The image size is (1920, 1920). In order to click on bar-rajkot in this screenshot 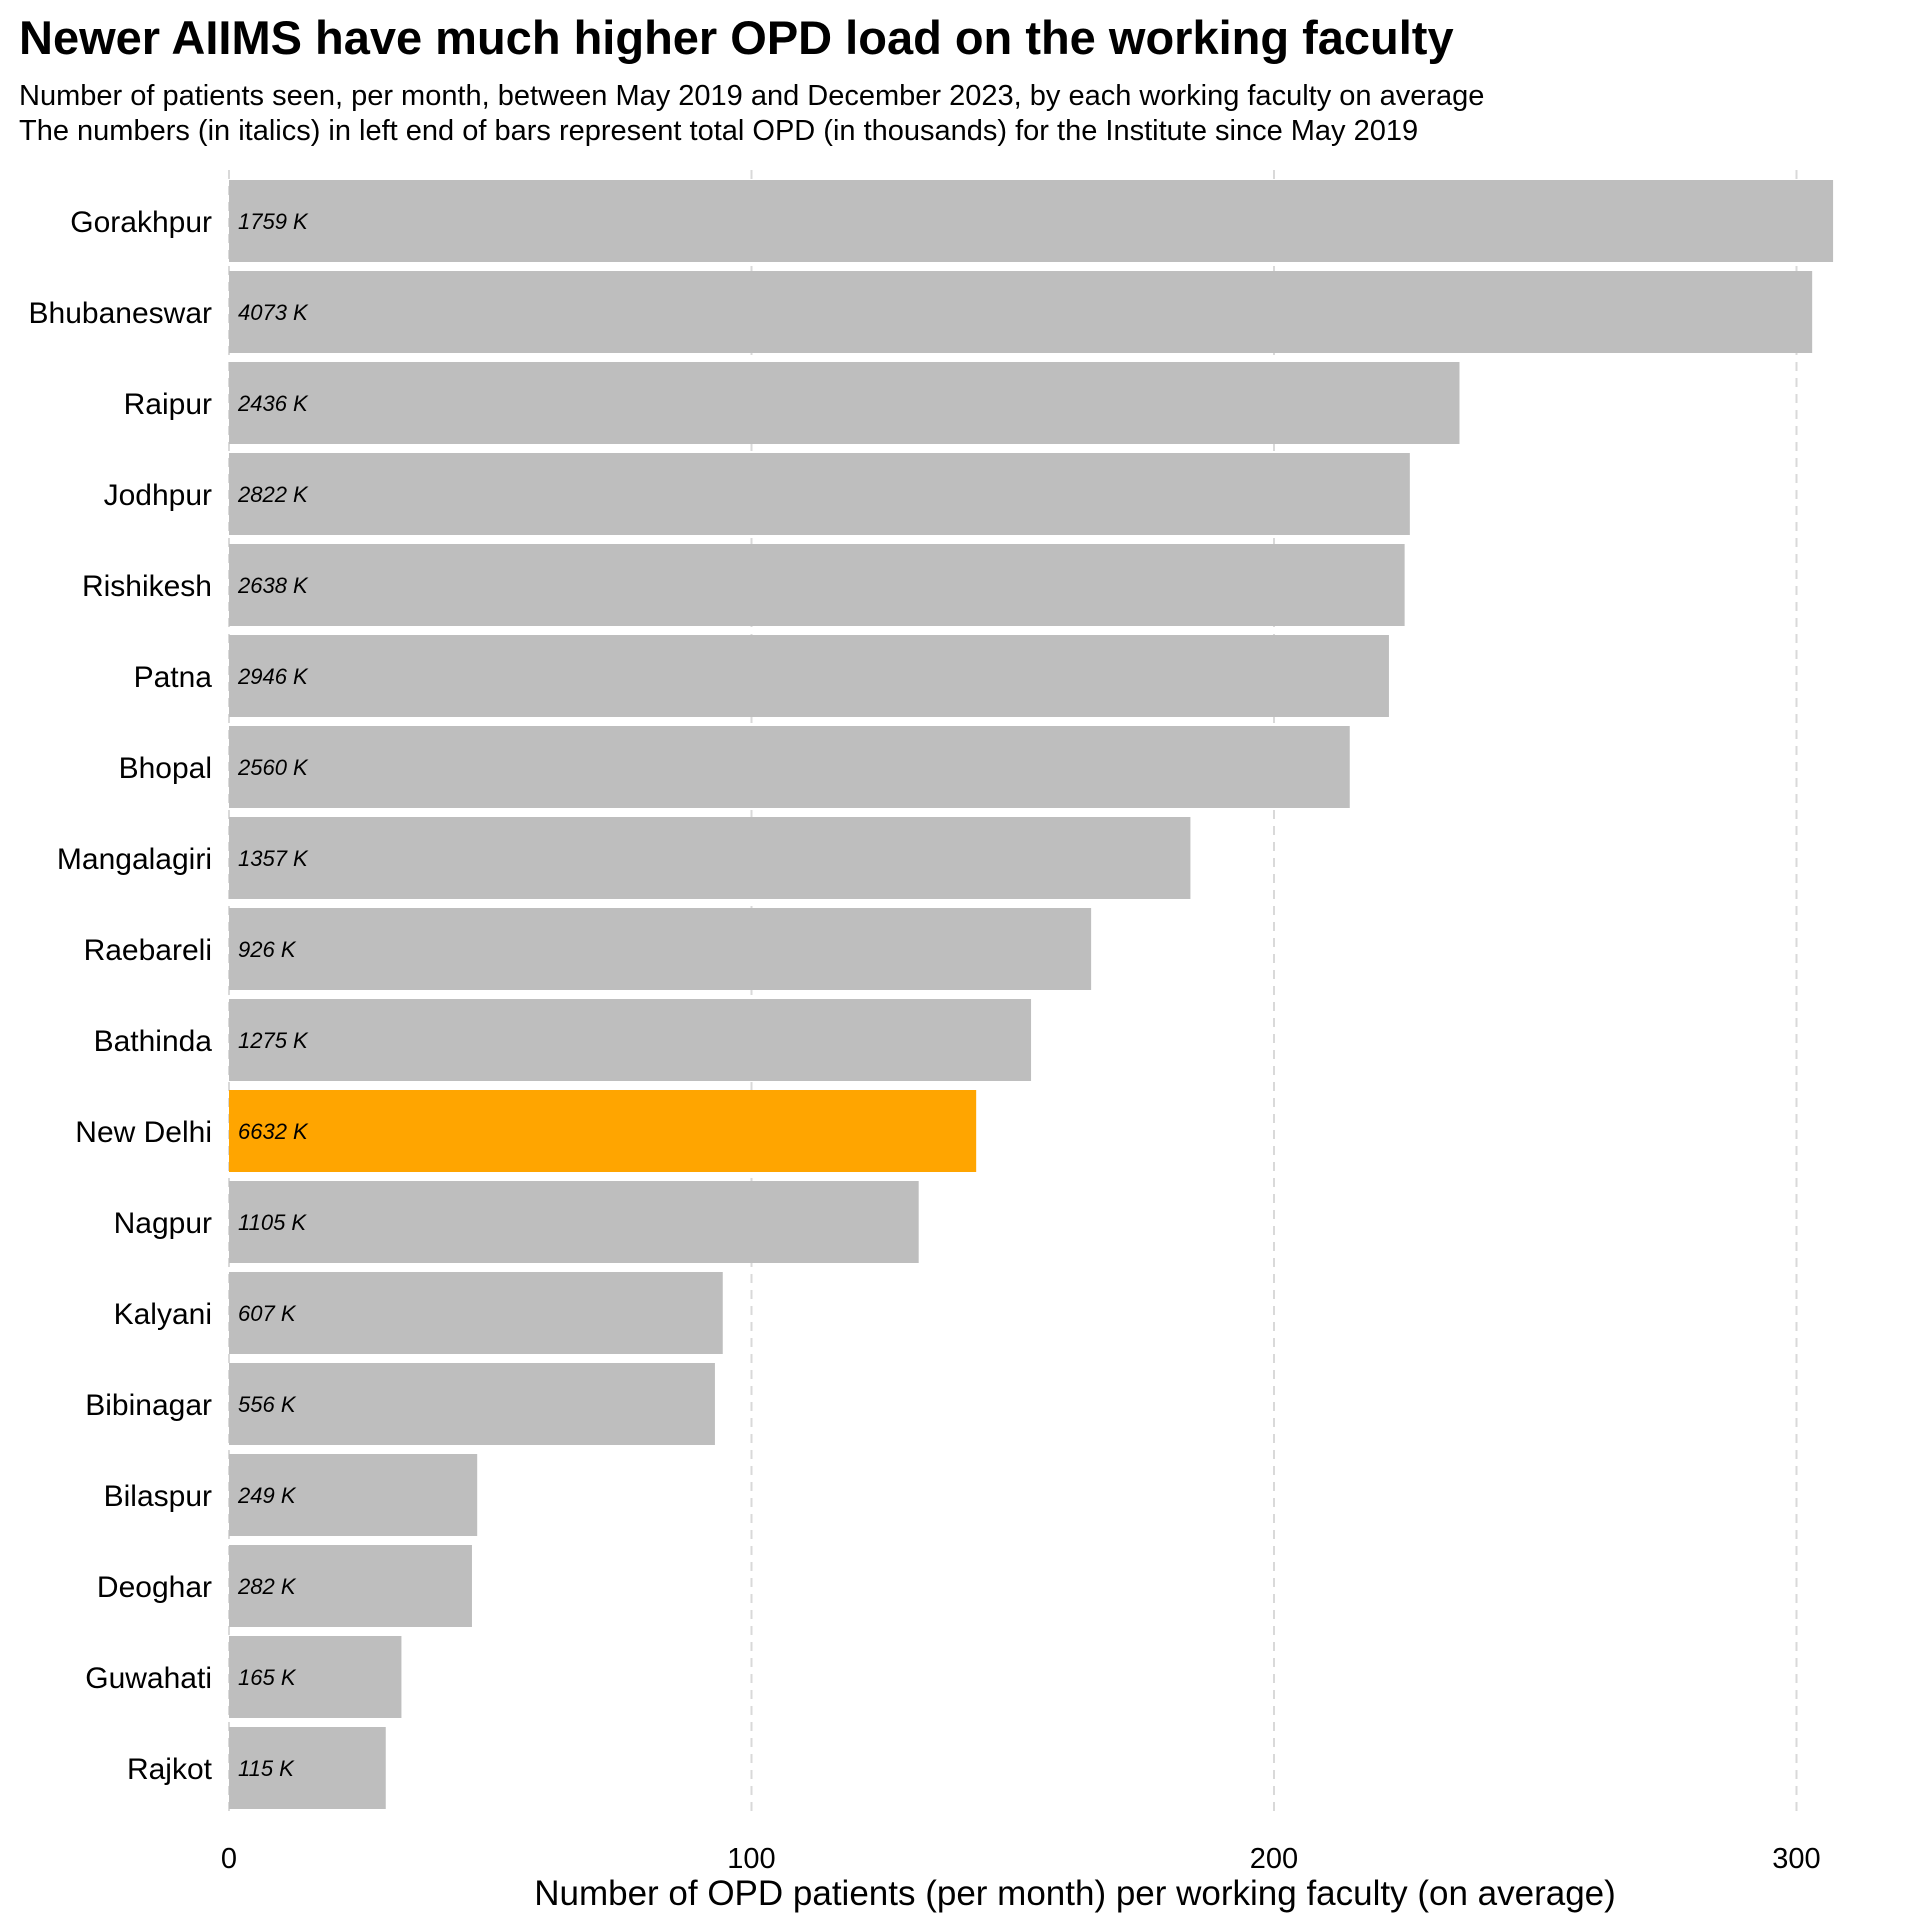, I will do `click(307, 1768)`.